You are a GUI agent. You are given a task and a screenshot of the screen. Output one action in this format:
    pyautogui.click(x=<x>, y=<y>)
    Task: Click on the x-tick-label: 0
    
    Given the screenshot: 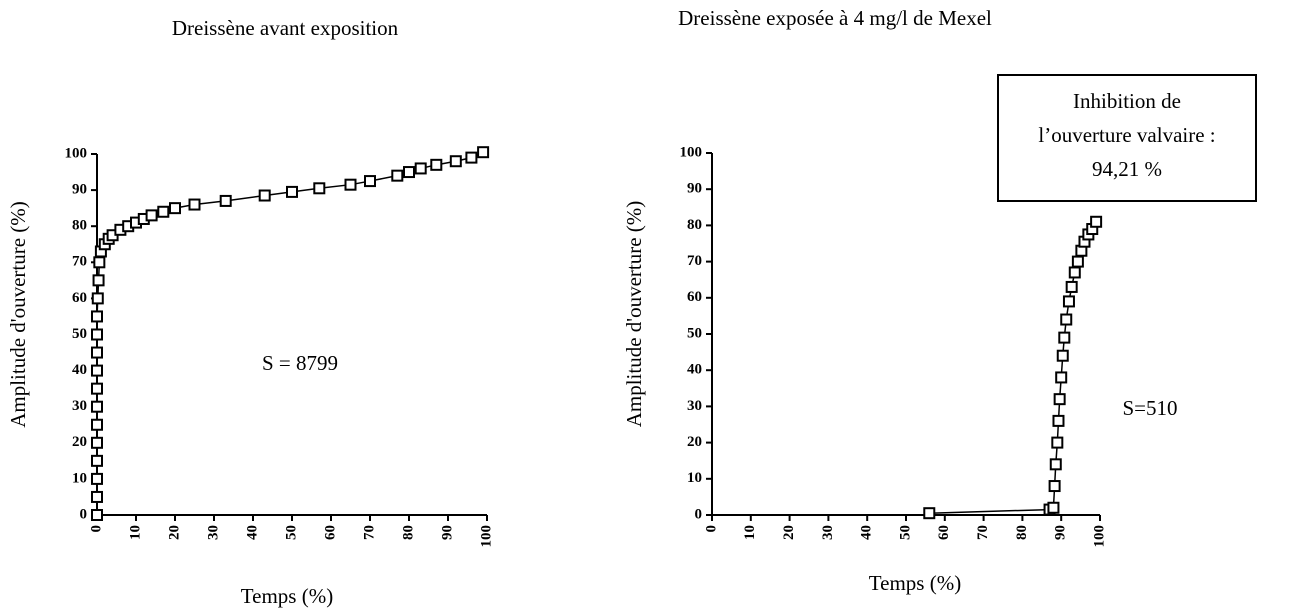 What is the action you would take?
    pyautogui.click(x=711, y=529)
    